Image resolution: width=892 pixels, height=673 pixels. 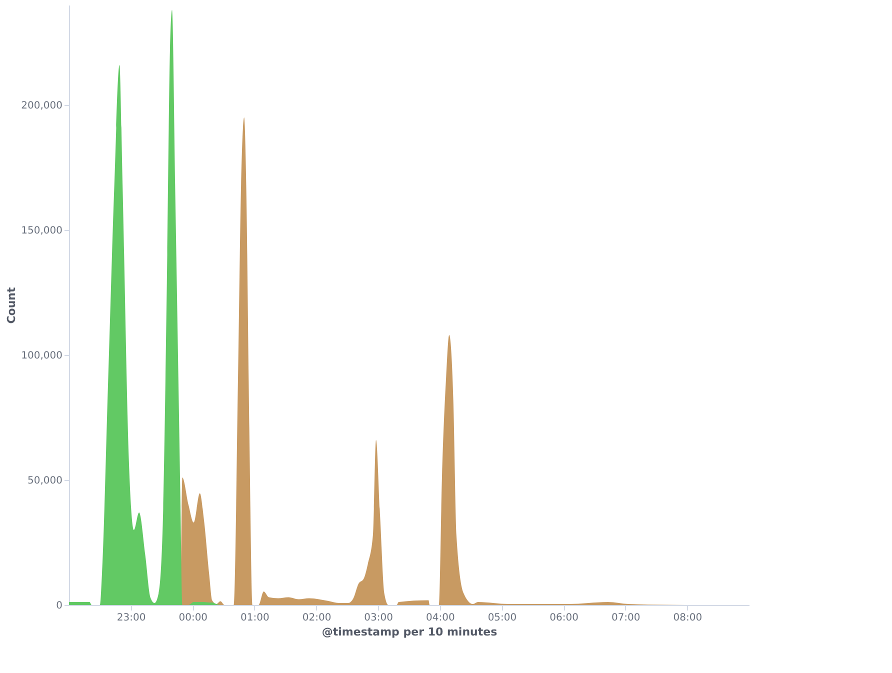 I want to click on x-tick-label: 03:00, so click(x=379, y=618).